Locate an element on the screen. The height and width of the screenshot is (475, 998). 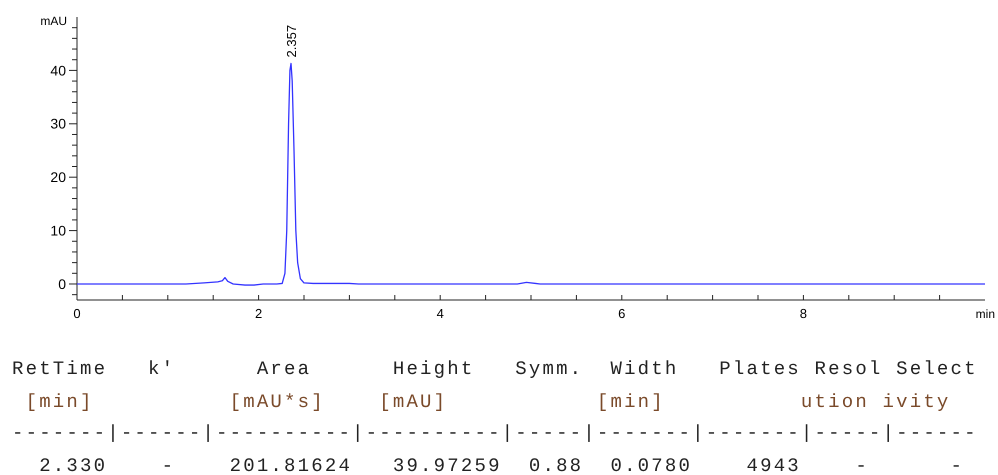
x-tick-label: 0 is located at coordinates (77, 313).